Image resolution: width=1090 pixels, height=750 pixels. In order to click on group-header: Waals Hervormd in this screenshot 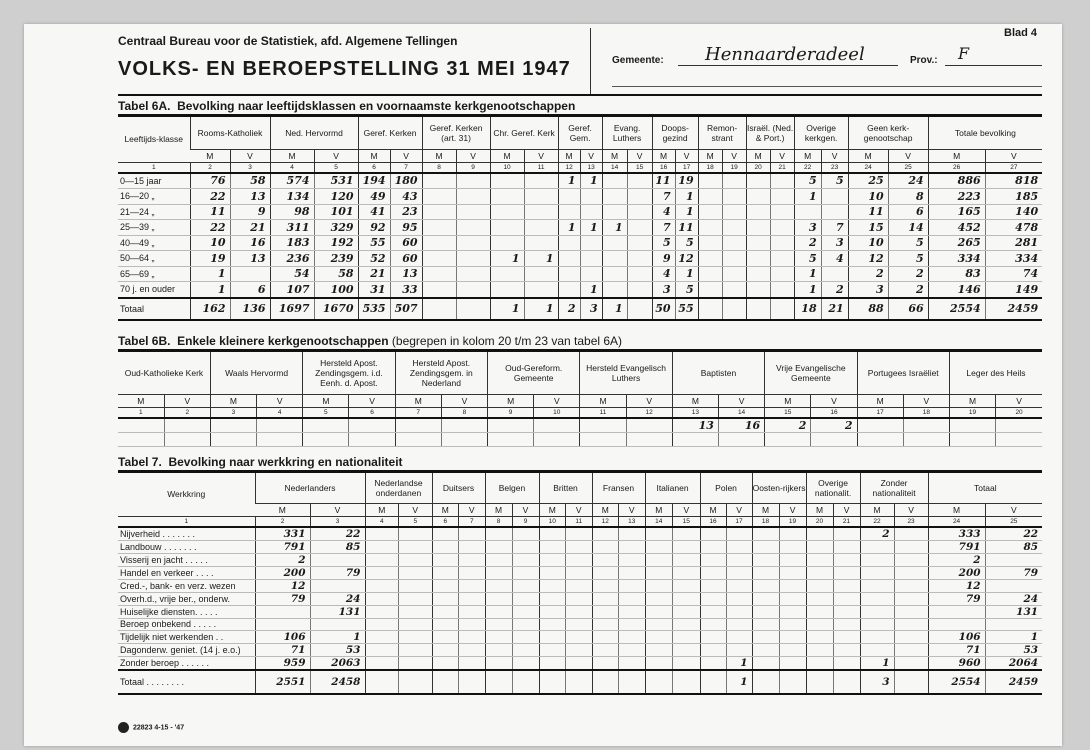, I will do `click(256, 373)`.